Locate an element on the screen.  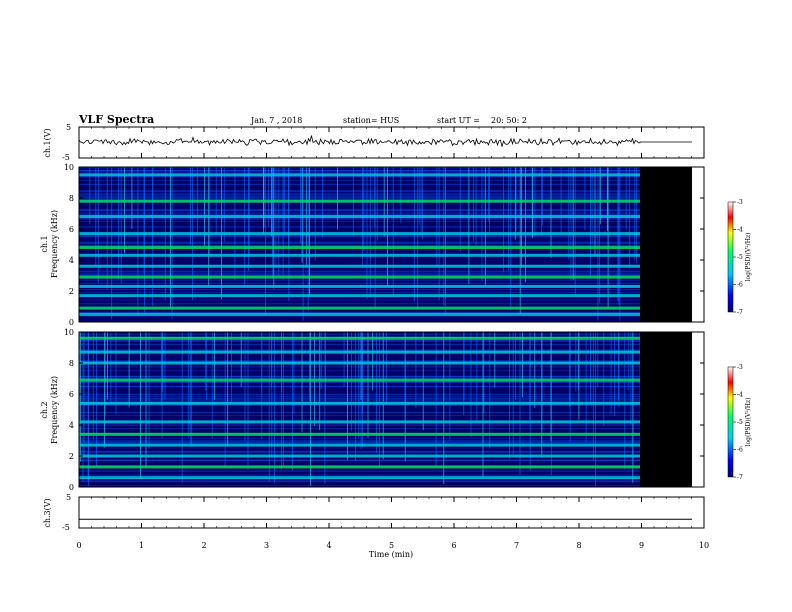
ch1-colorbar-ticks: -3 -4 -5 -6 -7 is located at coordinates (738, 257).